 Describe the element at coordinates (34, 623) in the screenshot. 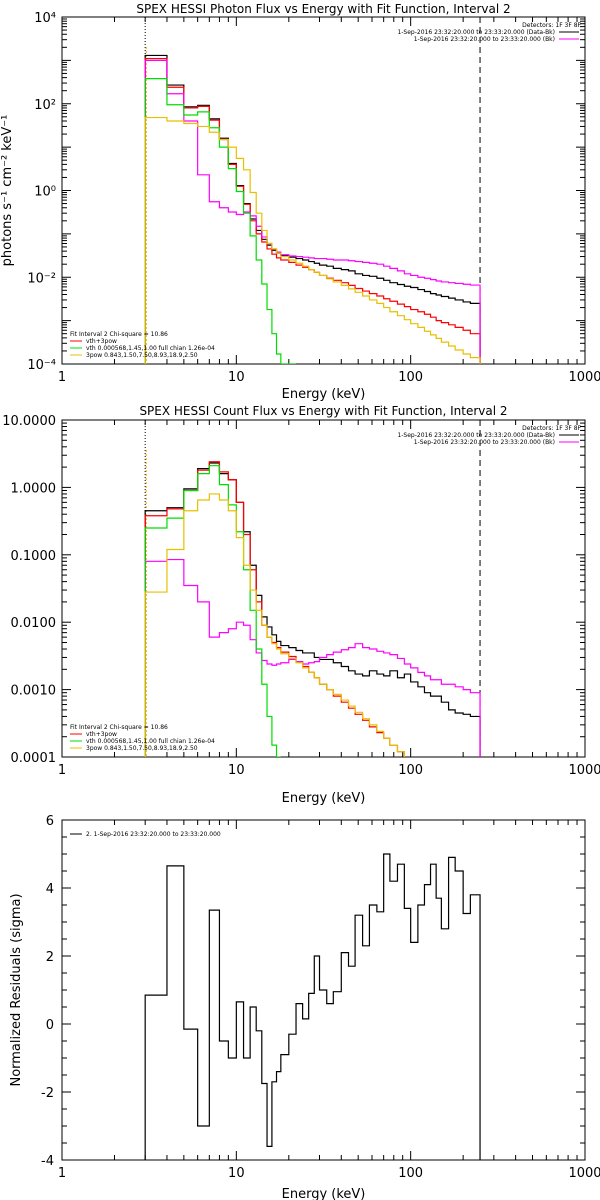

I see `y-tick-label: 0.0100` at that location.